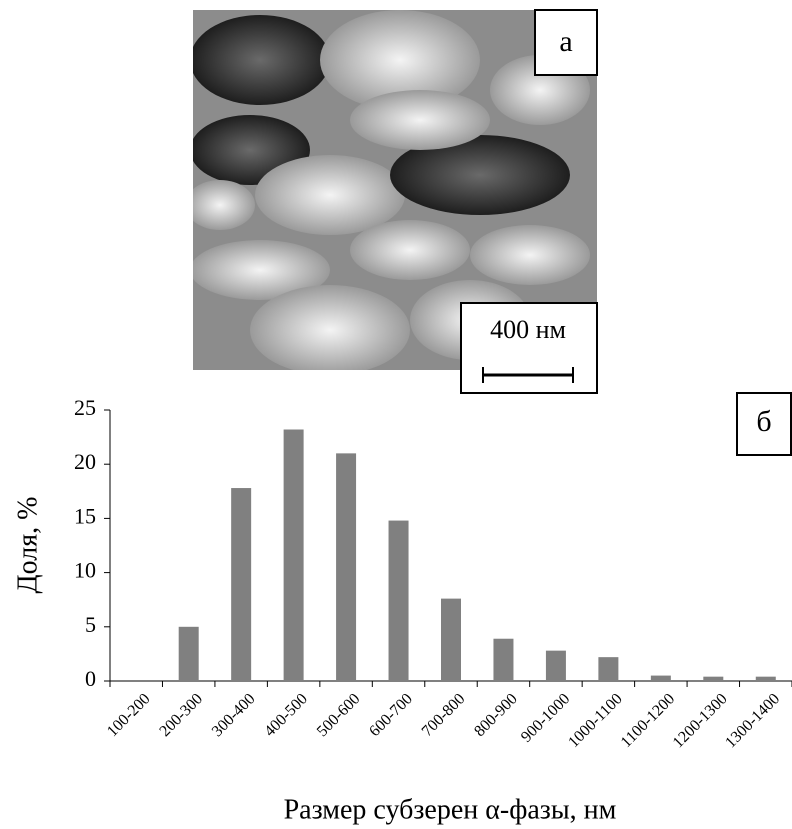 This screenshot has height=829, width=792. Describe the element at coordinates (595, 720) in the screenshot. I see `x-tick-label: 1000-1100` at that location.